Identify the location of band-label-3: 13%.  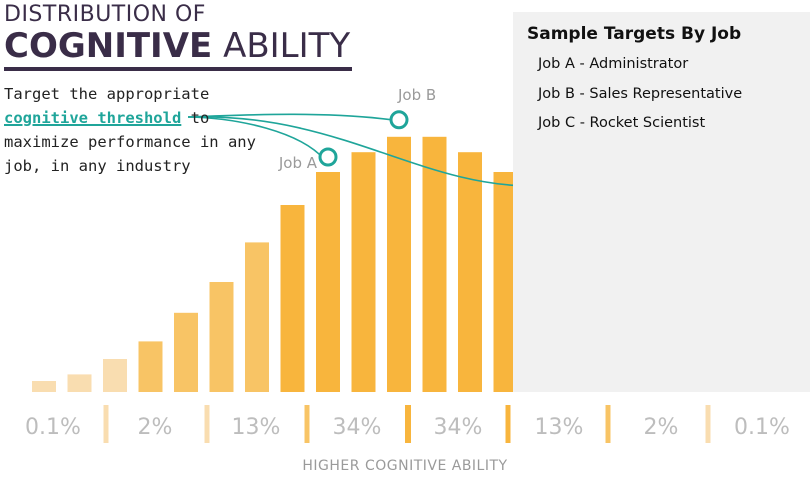
(256, 427).